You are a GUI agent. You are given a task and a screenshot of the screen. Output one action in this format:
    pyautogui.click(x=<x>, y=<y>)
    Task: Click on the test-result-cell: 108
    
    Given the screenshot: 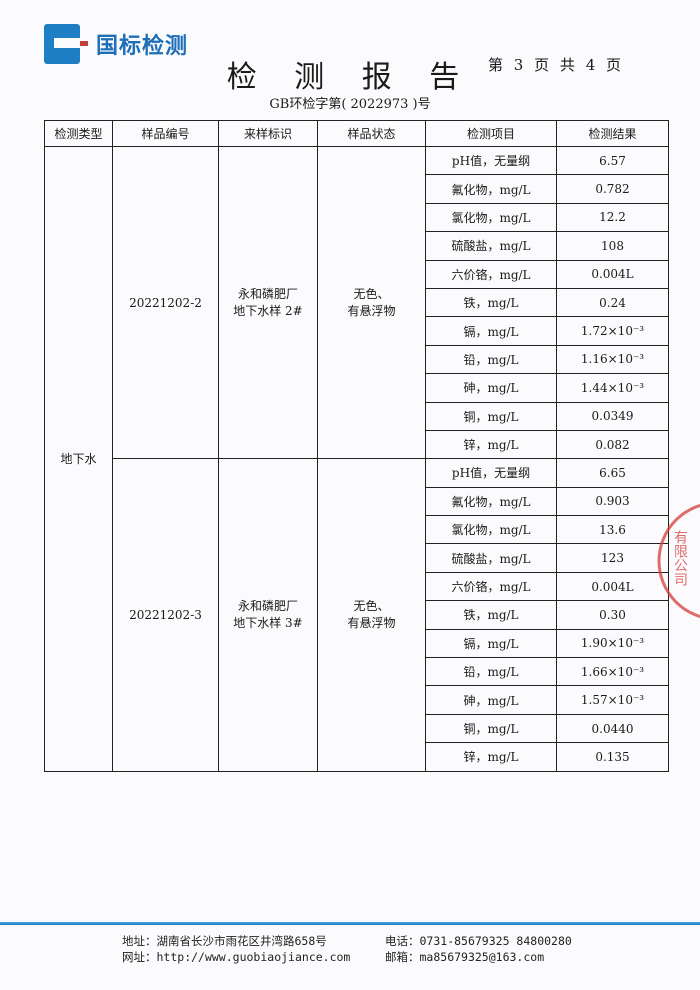 What is the action you would take?
    pyautogui.click(x=612, y=246)
    